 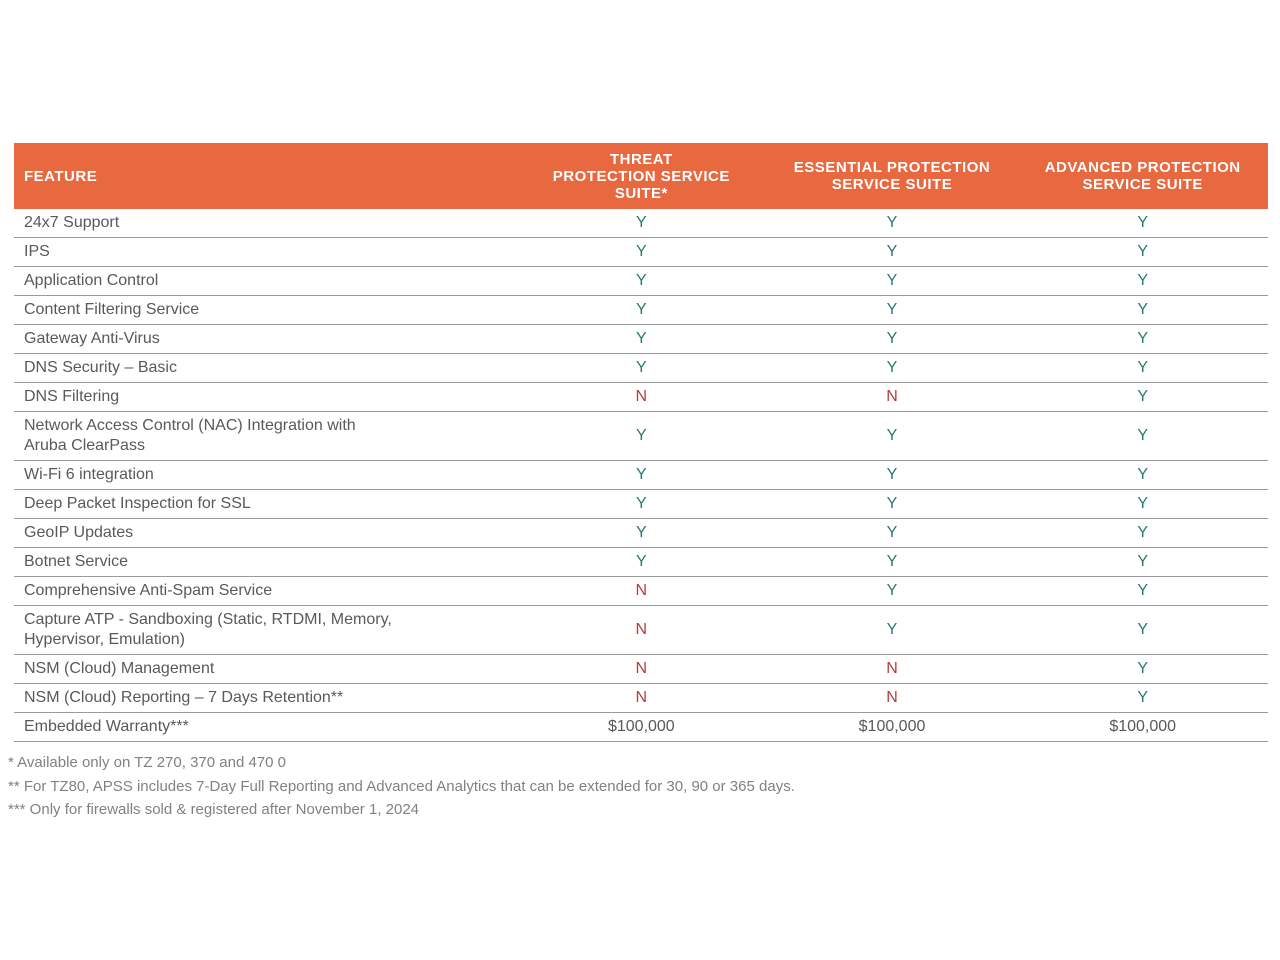 I want to click on table-row: DNS Filtering N N Y, so click(x=641, y=397).